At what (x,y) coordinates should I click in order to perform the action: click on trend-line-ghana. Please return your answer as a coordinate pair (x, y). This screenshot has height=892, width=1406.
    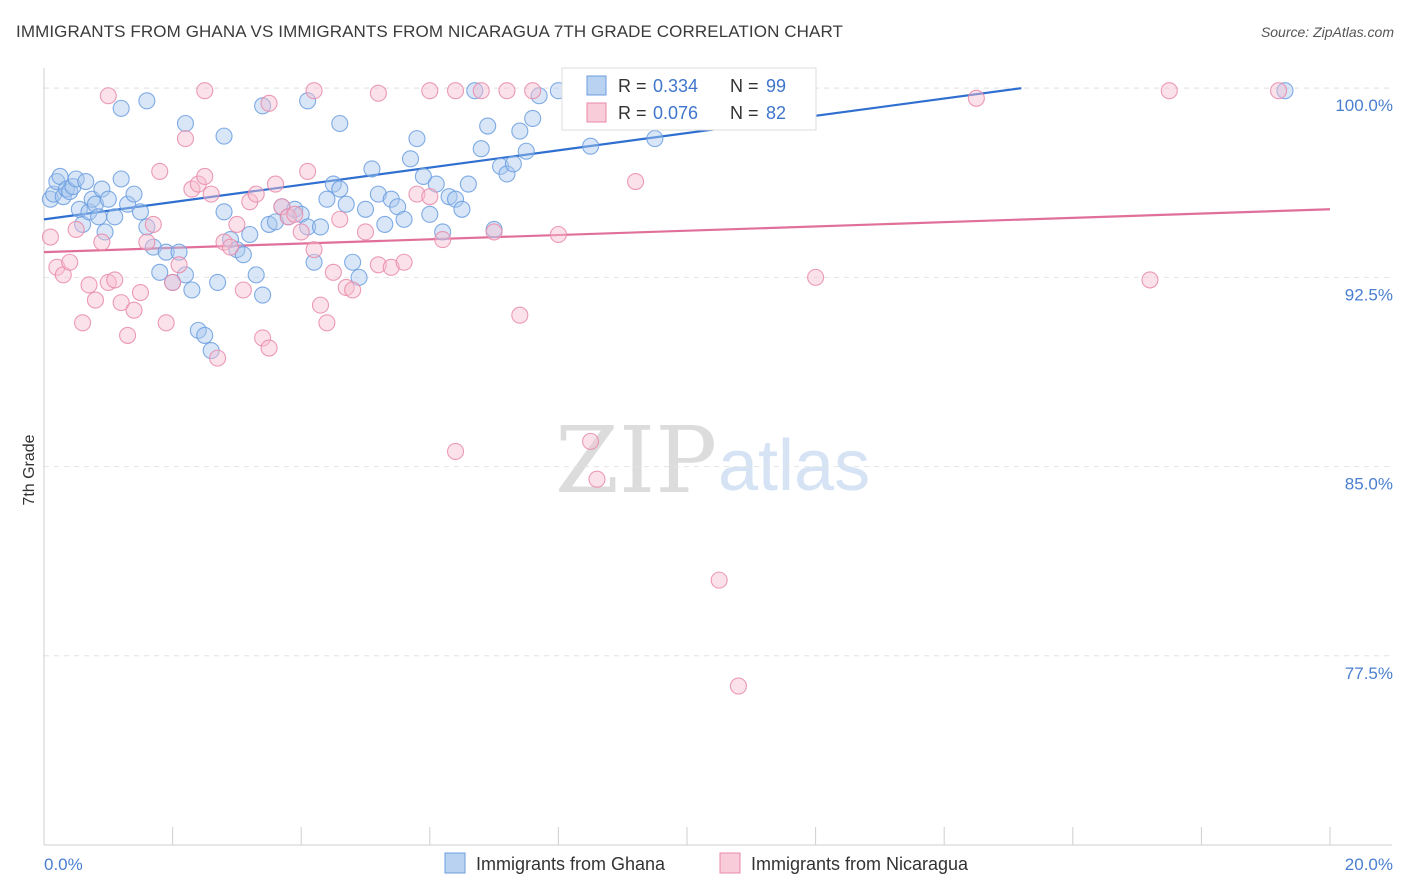
    Looking at the image, I should click on (532, 154).